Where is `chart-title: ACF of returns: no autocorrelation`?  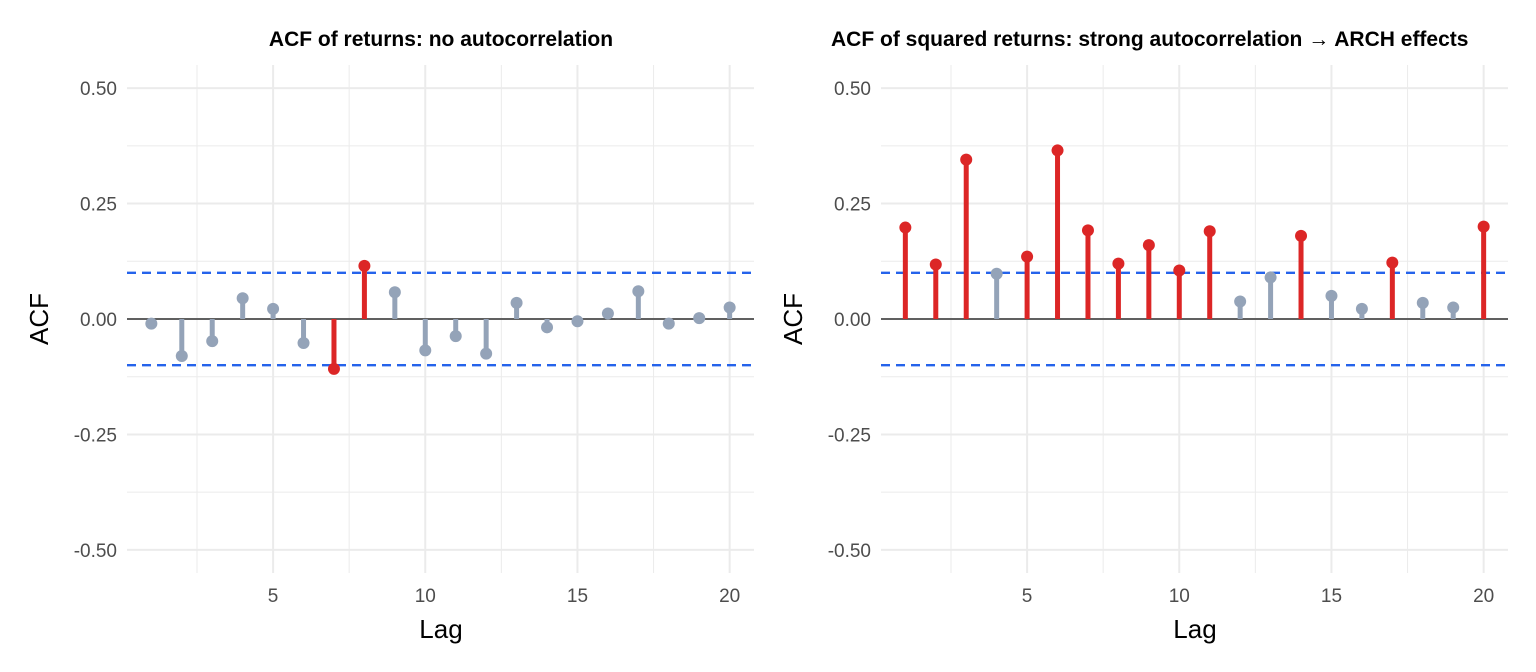 chart-title: ACF of returns: no autocorrelation is located at coordinates (441, 39).